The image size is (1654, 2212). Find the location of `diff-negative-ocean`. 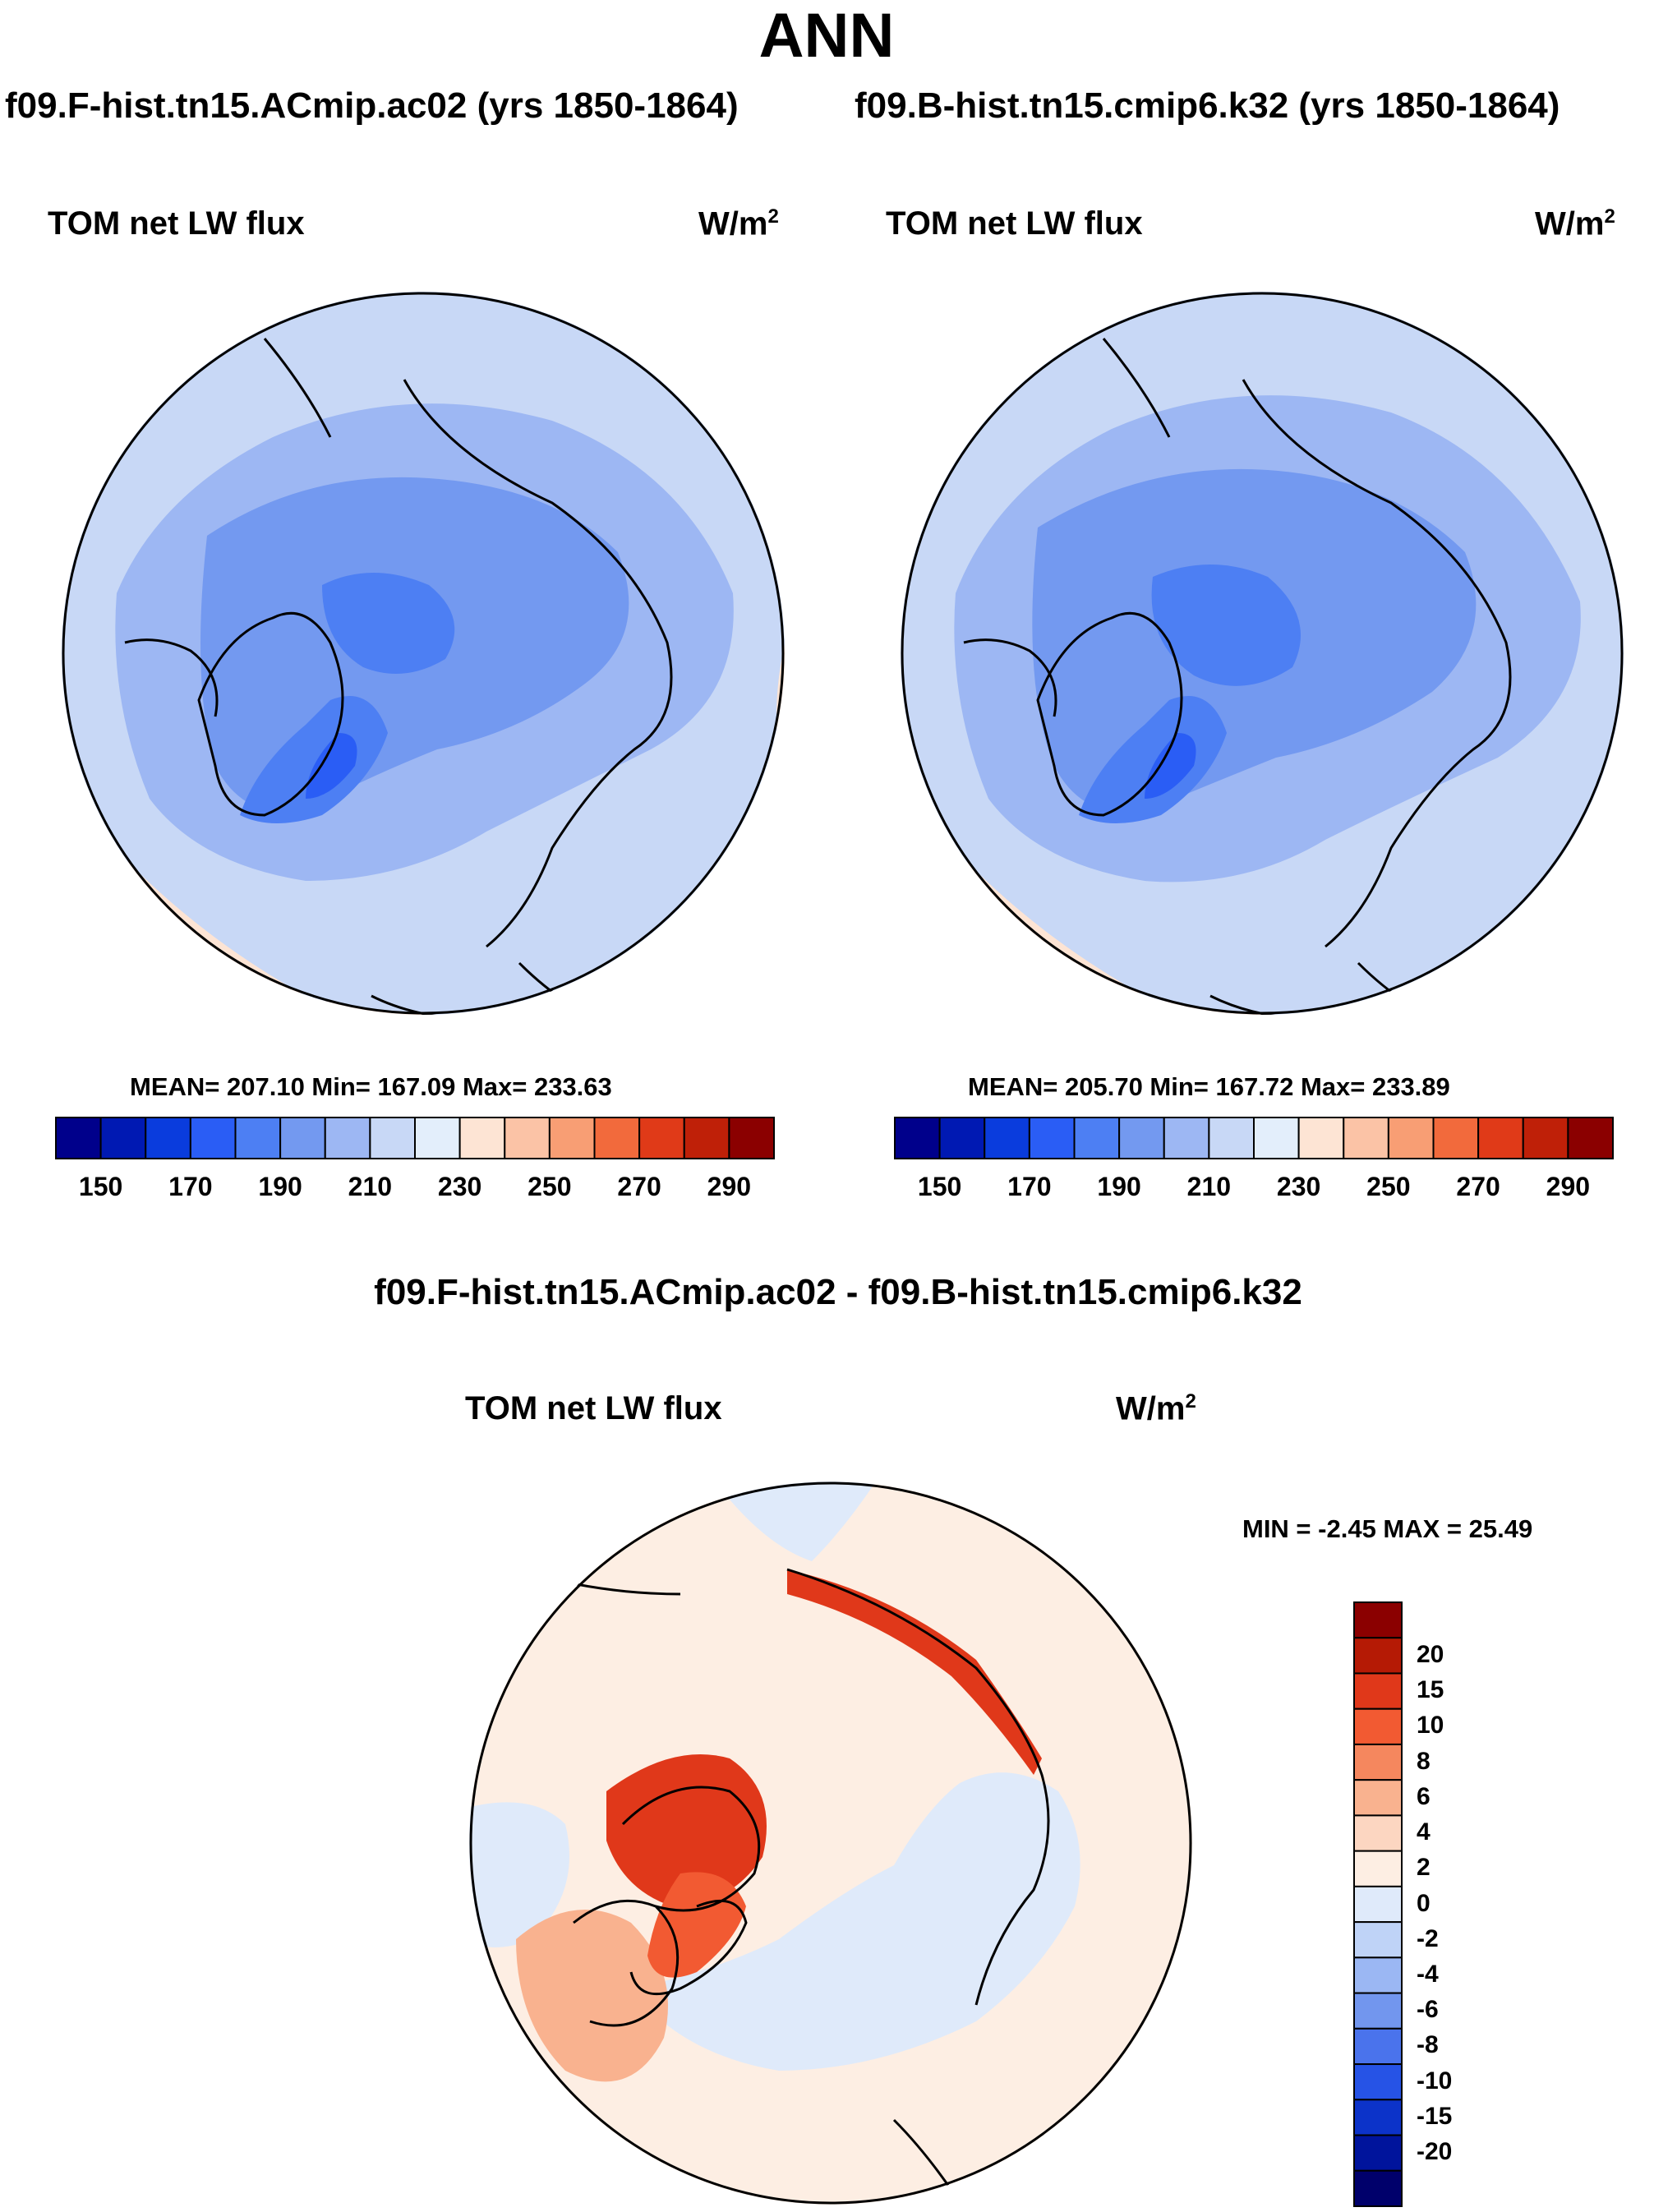

diff-negative-ocean is located at coordinates (855, 1921).